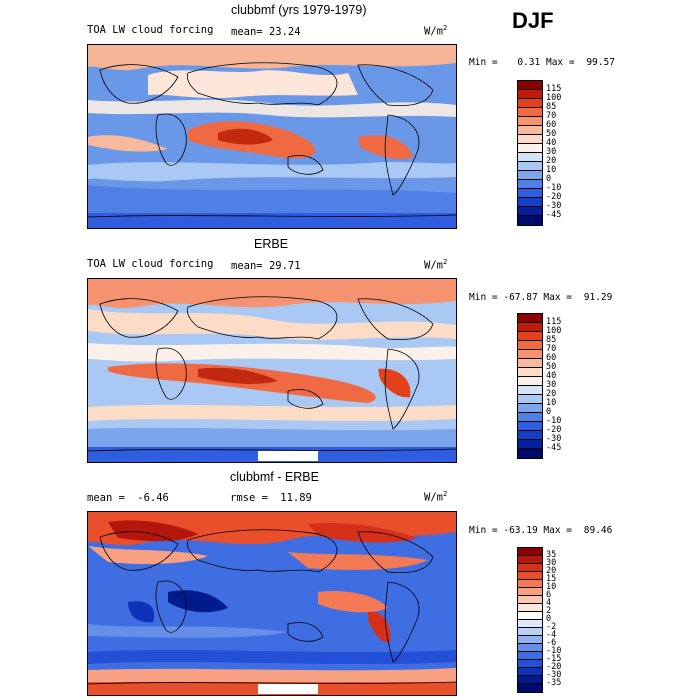 The height and width of the screenshot is (700, 700). Describe the element at coordinates (558, 530) in the screenshot. I see `panel3-max-label: Max =` at that location.